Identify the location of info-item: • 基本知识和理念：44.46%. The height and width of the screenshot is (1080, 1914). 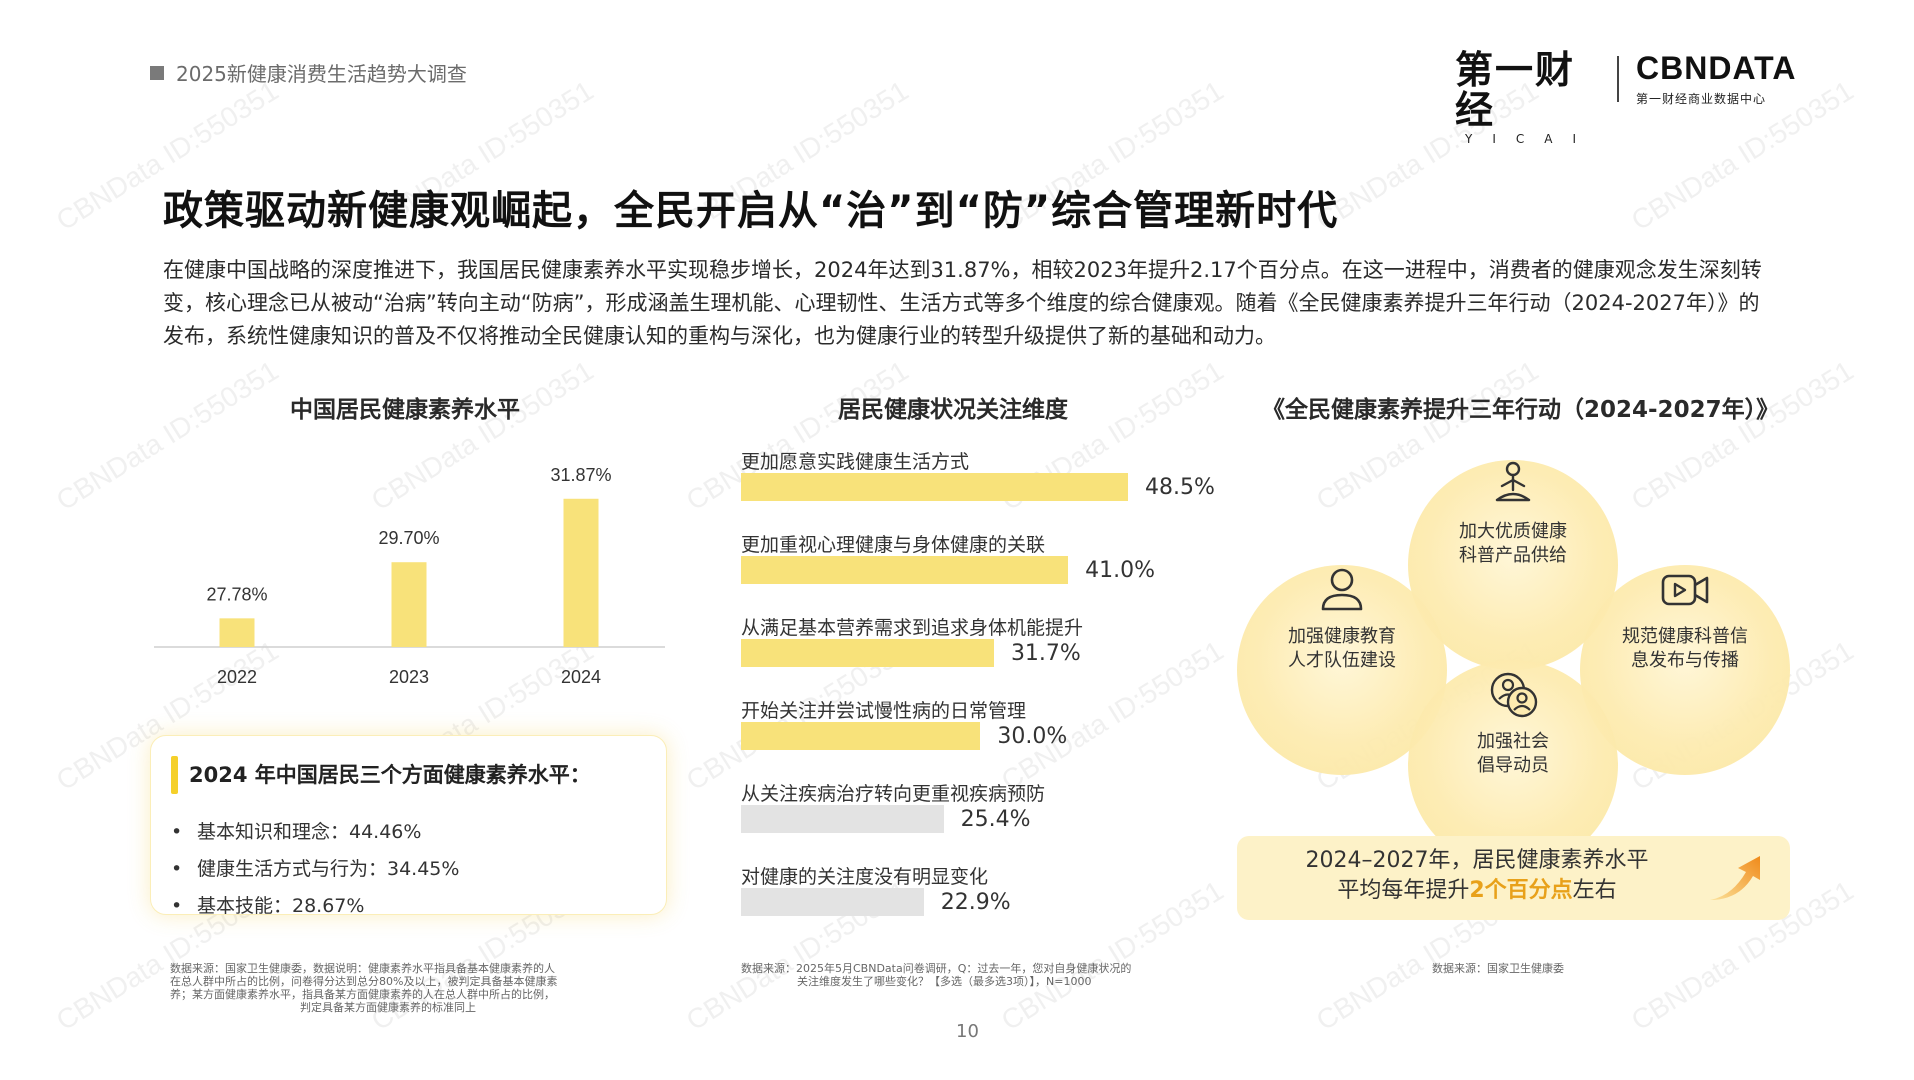
(315, 832).